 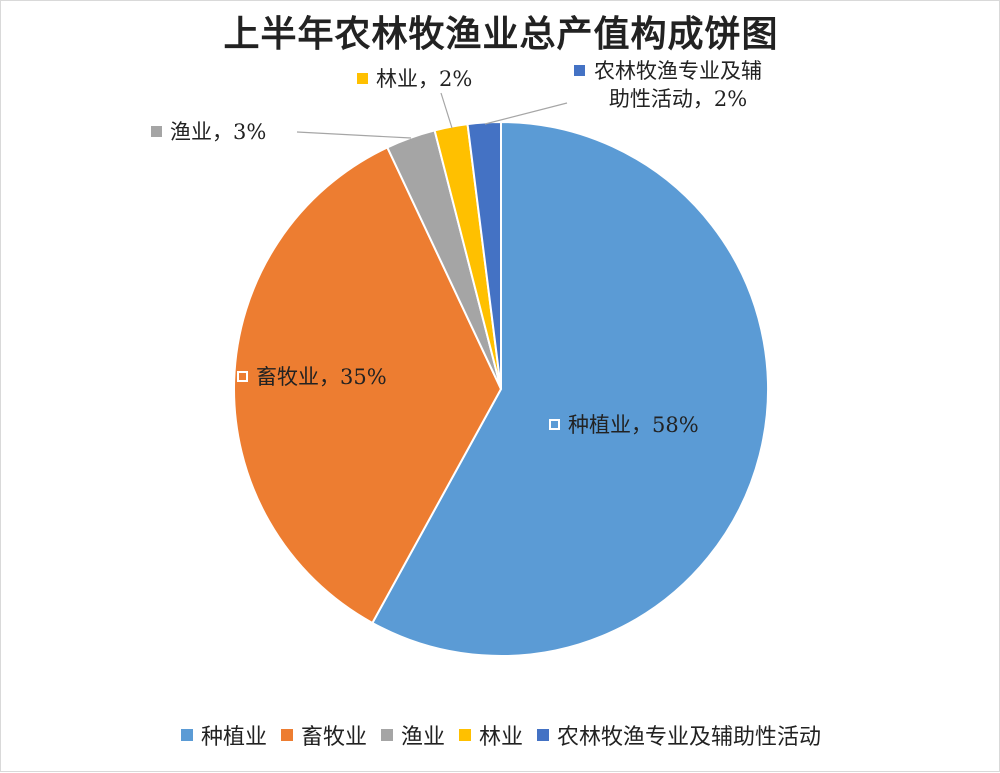 What do you see at coordinates (501, 737) in the screenshot?
I see `legend-label: 林业` at bounding box center [501, 737].